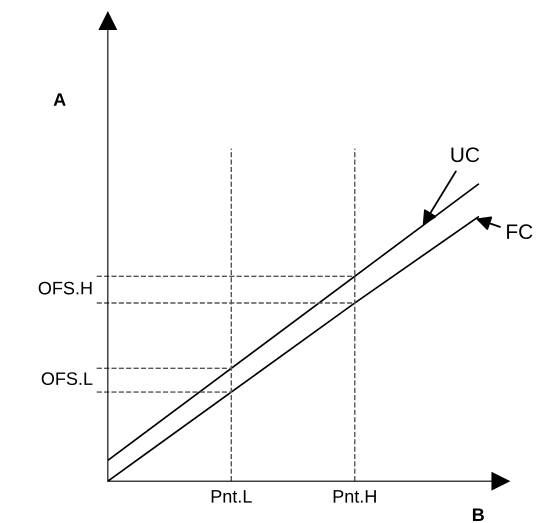  What do you see at coordinates (478, 514) in the screenshot?
I see `x-axis-title: B` at bounding box center [478, 514].